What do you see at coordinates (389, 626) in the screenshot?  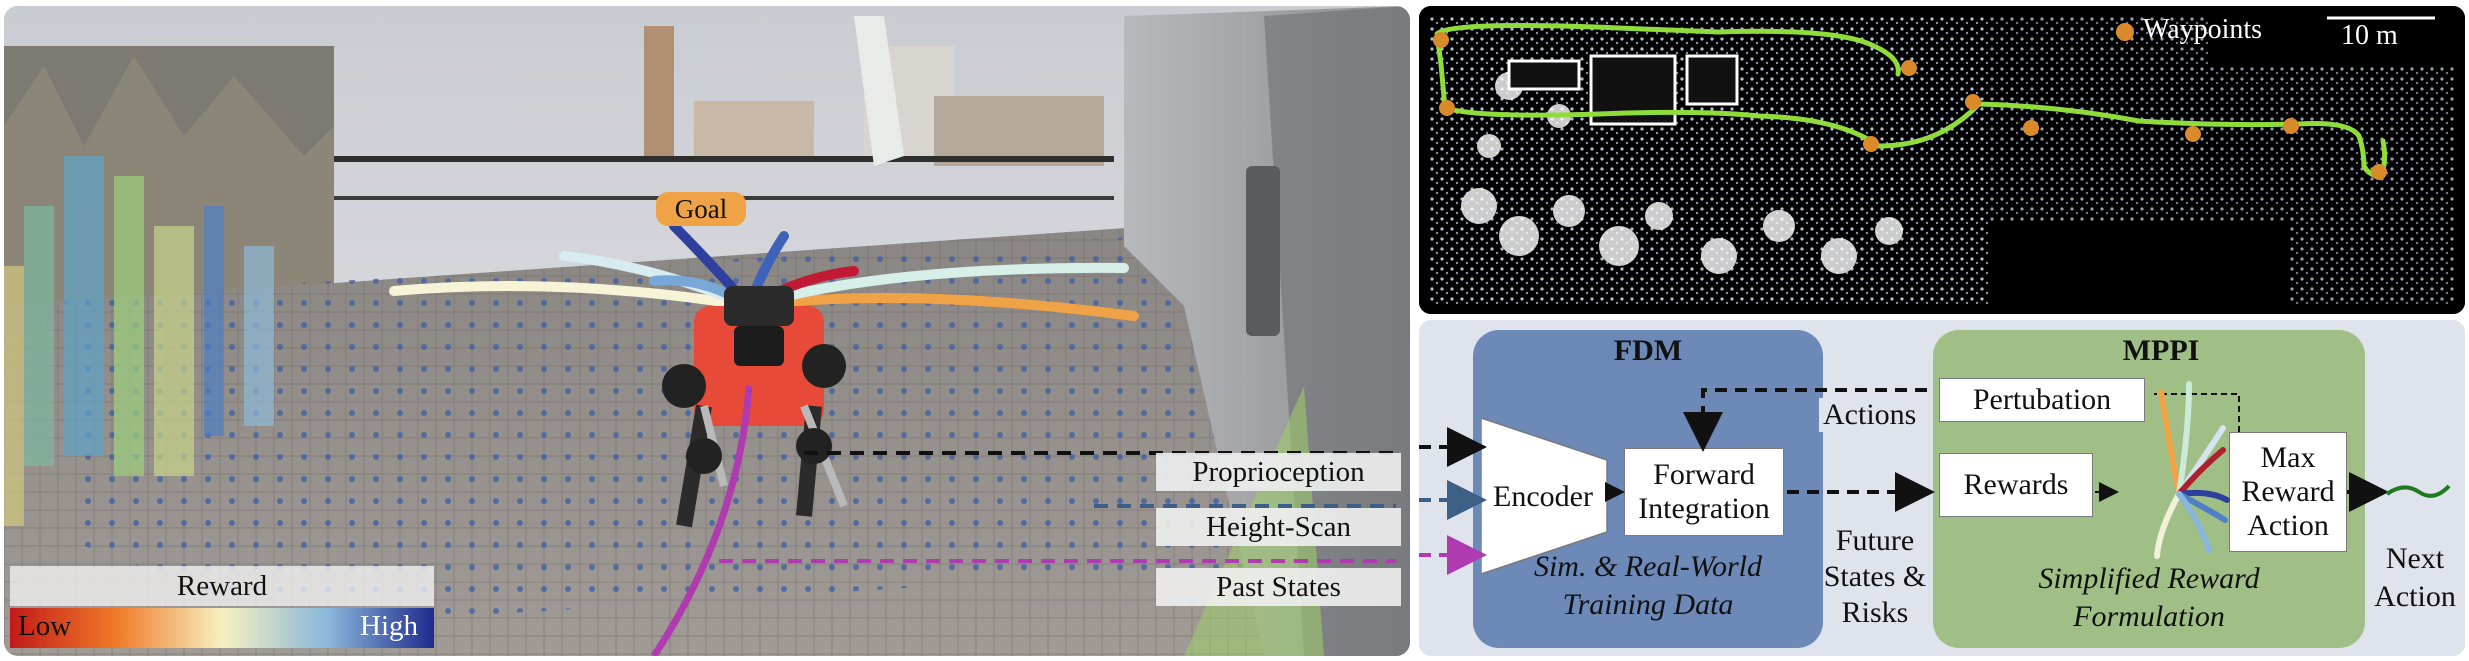 I see `reward-legend-high: High` at bounding box center [389, 626].